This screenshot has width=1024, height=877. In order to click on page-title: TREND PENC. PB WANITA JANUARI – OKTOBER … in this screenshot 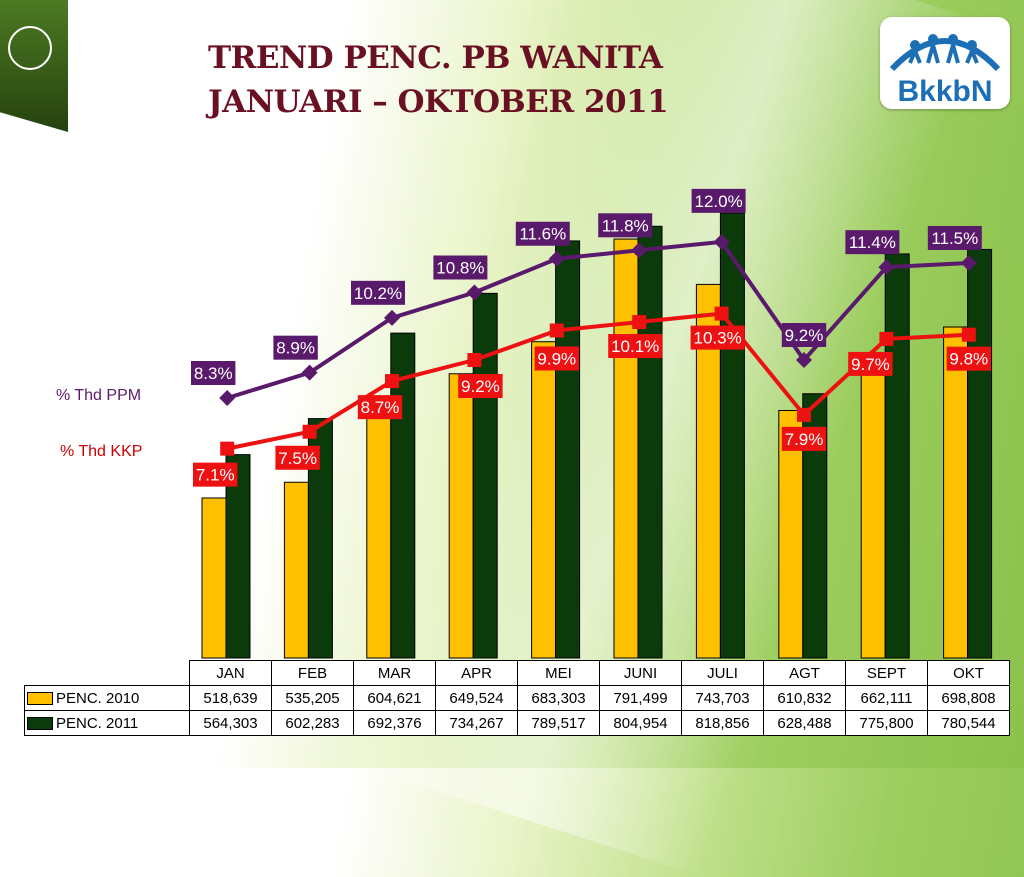, I will do `click(438, 80)`.